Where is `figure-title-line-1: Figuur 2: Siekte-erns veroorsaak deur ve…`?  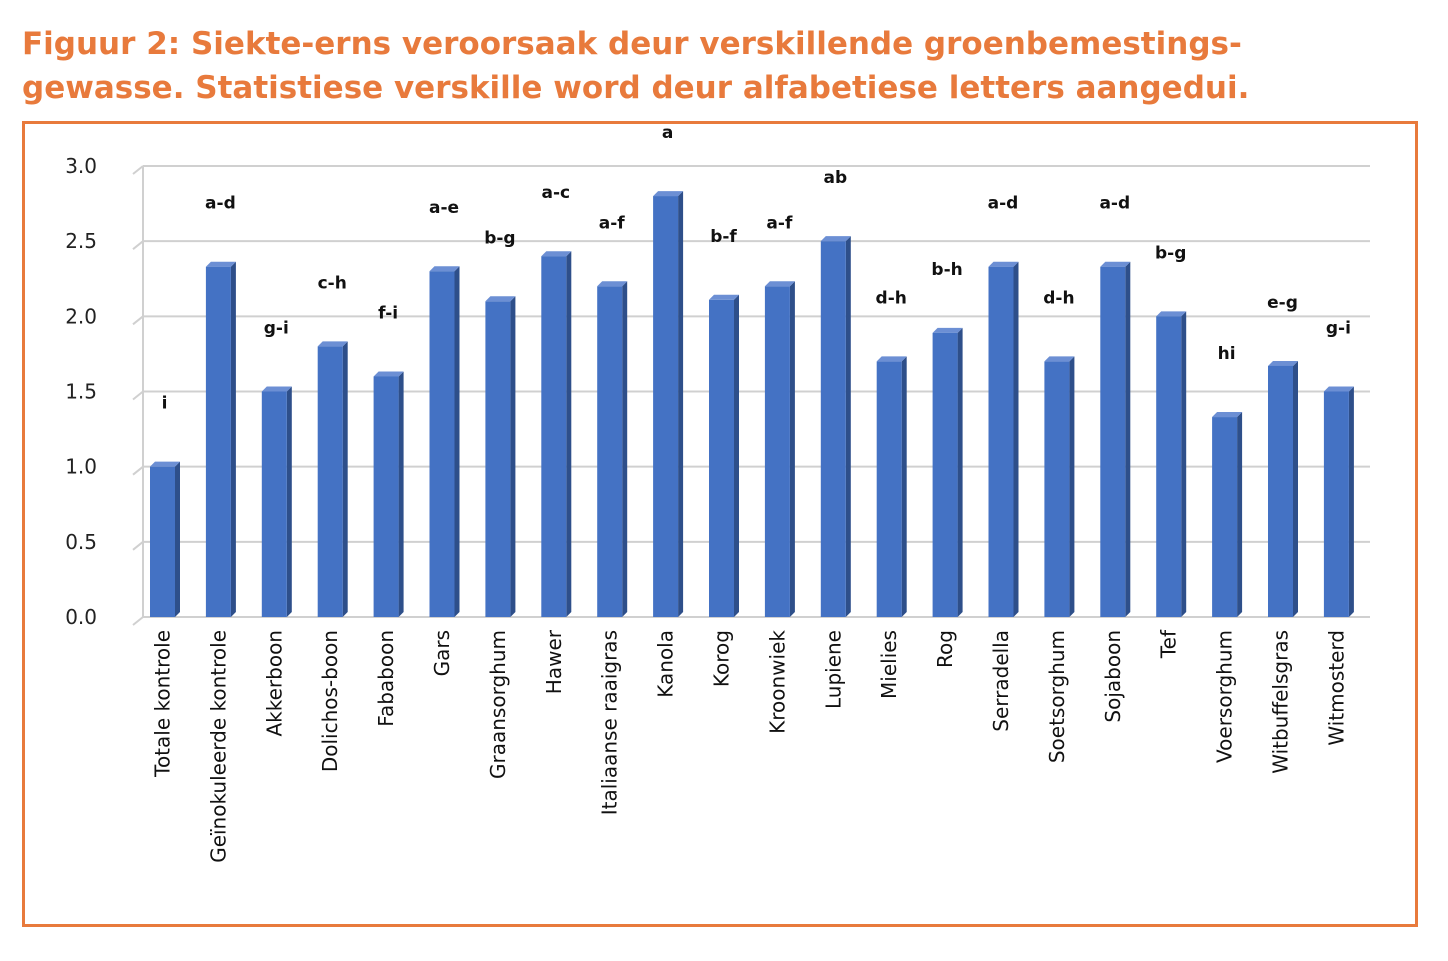 figure-title-line-1: Figuur 2: Siekte-erns veroorsaak deur ve… is located at coordinates (632, 44).